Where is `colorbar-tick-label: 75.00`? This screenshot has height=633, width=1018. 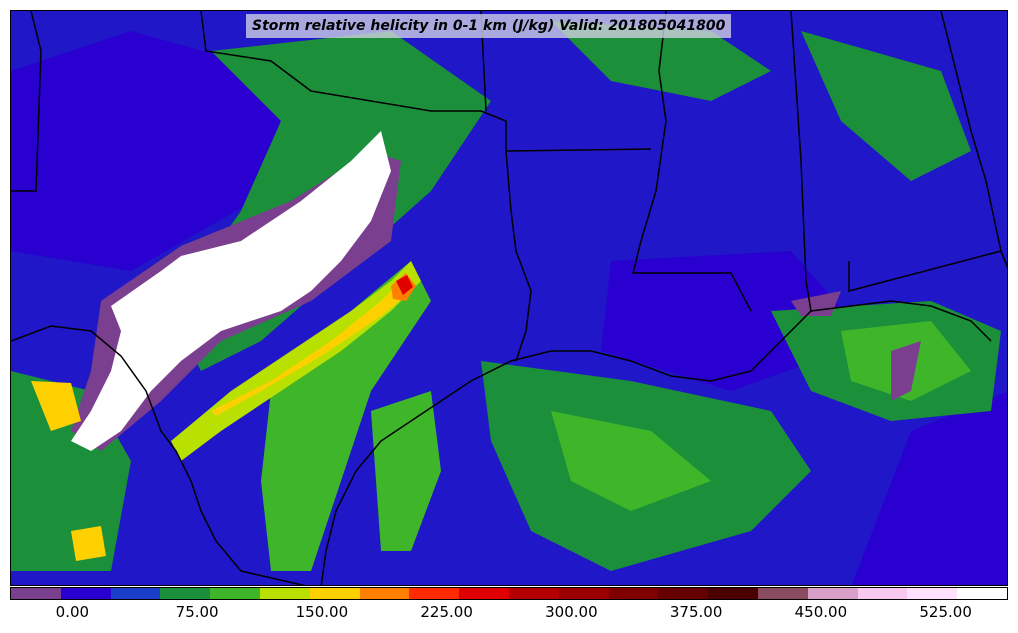 colorbar-tick-label: 75.00 is located at coordinates (197, 612).